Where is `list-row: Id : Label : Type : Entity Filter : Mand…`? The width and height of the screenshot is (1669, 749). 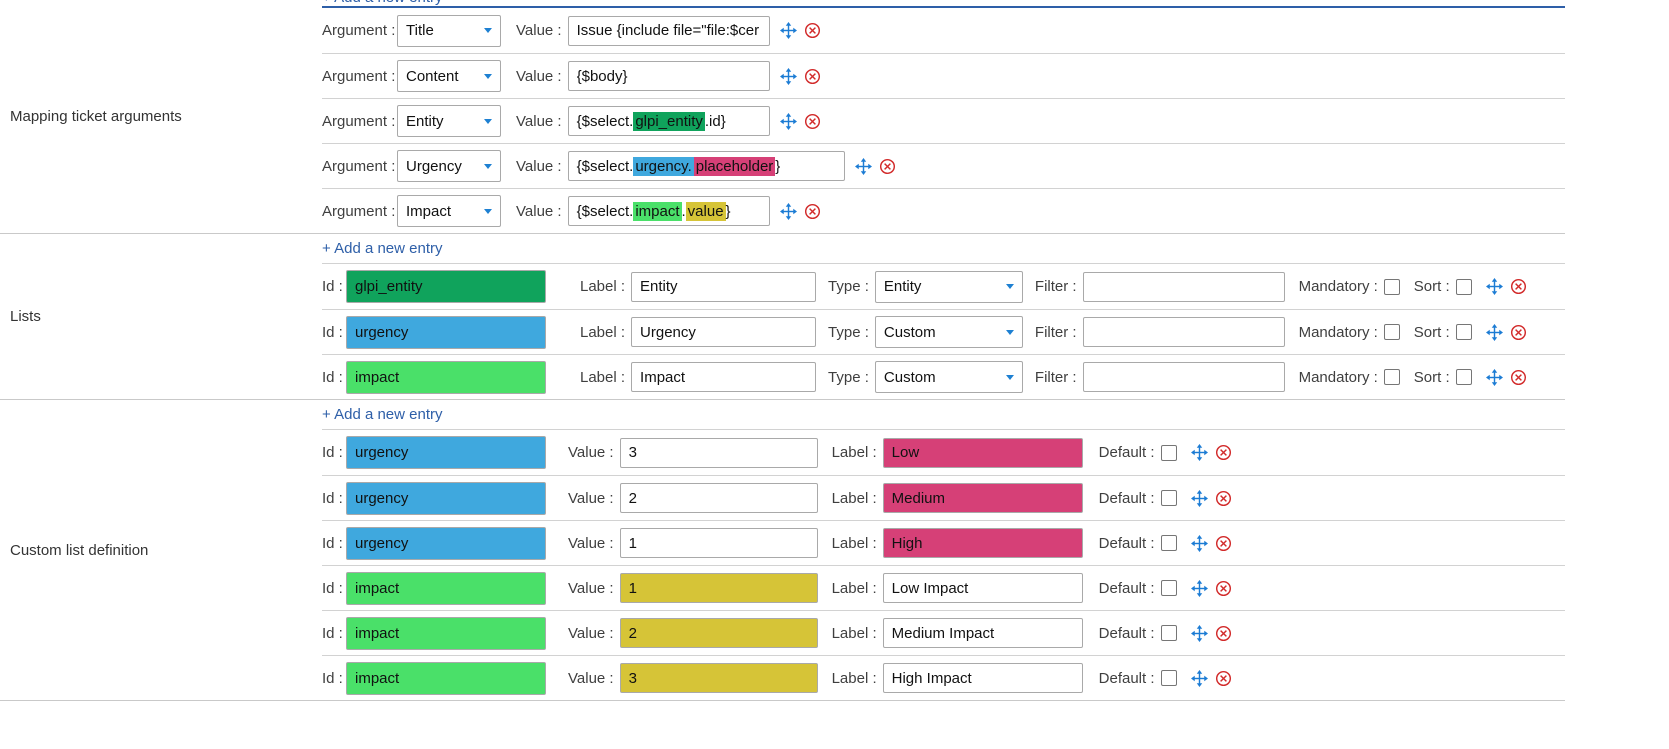 list-row: Id : Label : Type : Entity Filter : Mand… is located at coordinates (943, 286).